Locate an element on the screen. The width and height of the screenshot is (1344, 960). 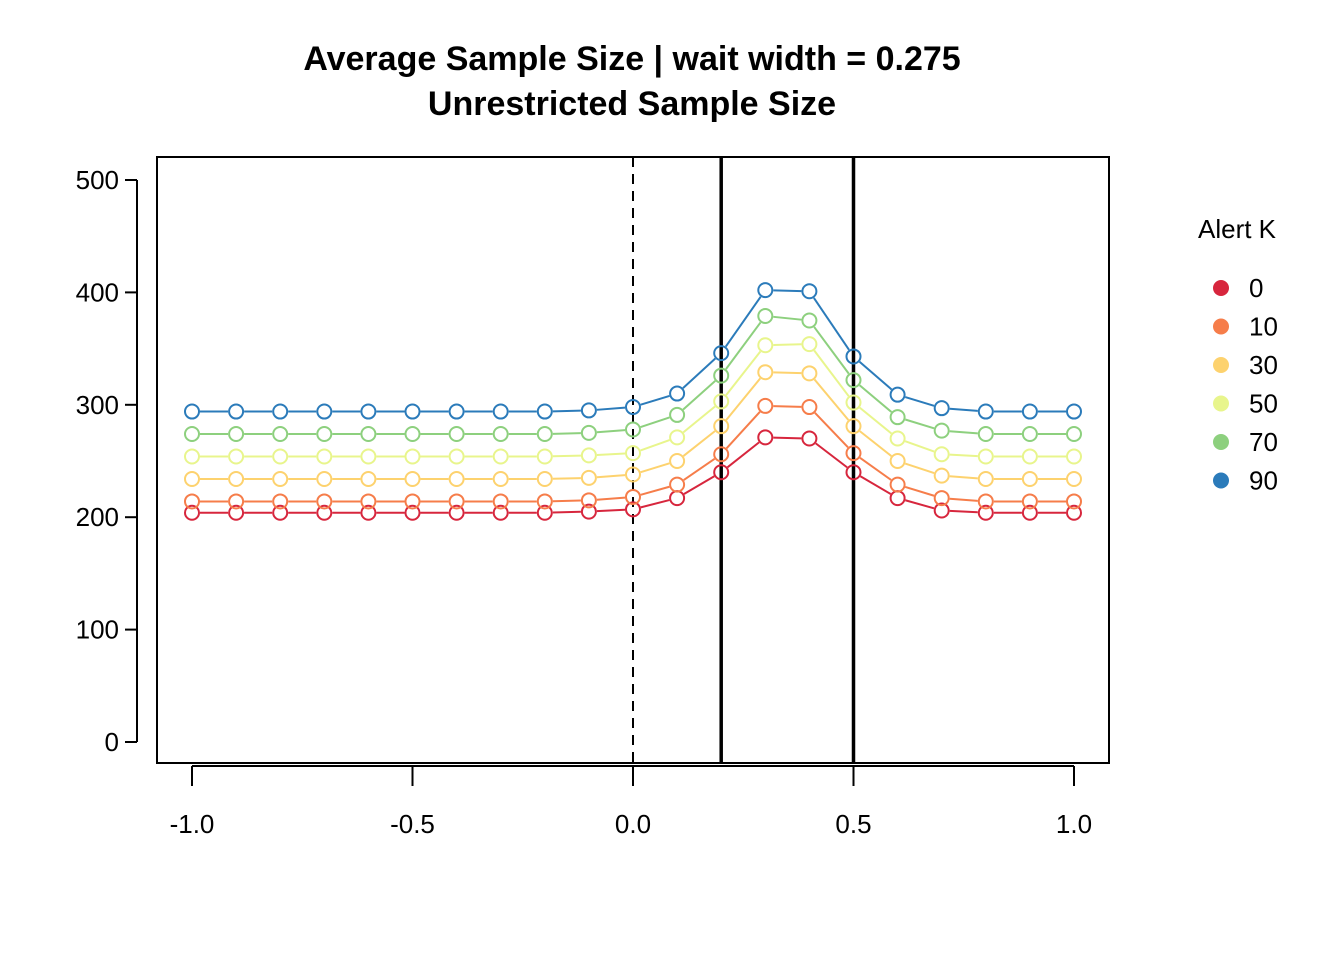
y-tick-label: 500 is located at coordinates (97, 180).